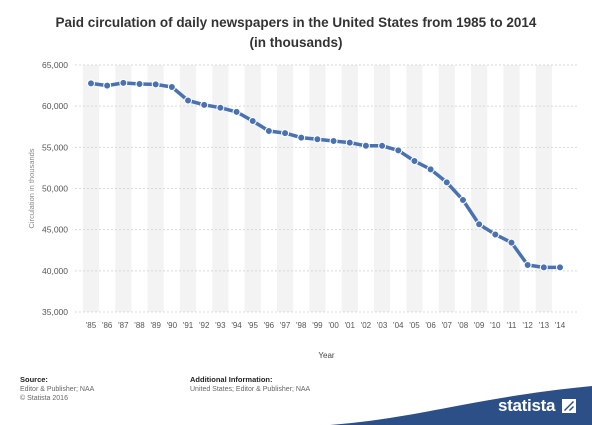 This screenshot has height=425, width=592. What do you see at coordinates (569, 406) in the screenshot?
I see `statista-logo-icon` at bounding box center [569, 406].